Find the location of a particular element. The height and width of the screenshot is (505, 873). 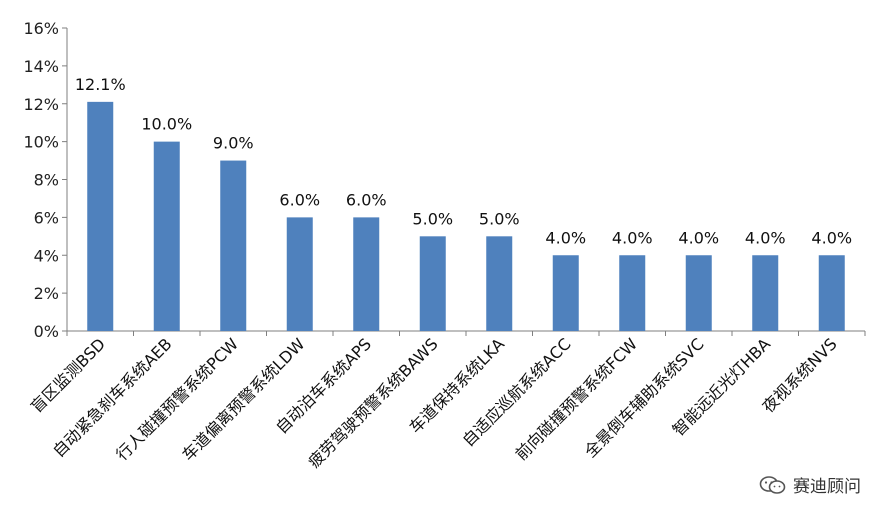

y-tick-label: 14% is located at coordinates (41, 66).